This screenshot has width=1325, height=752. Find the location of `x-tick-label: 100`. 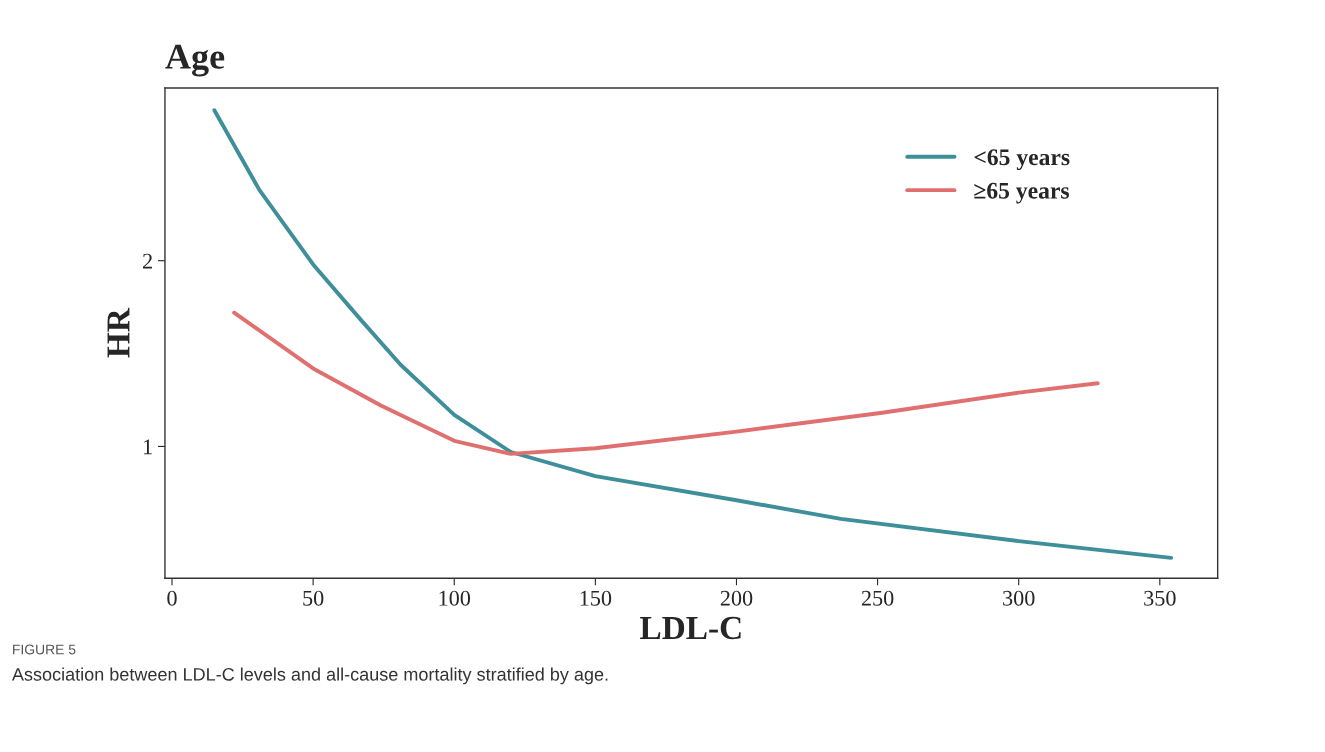

x-tick-label: 100 is located at coordinates (455, 598).